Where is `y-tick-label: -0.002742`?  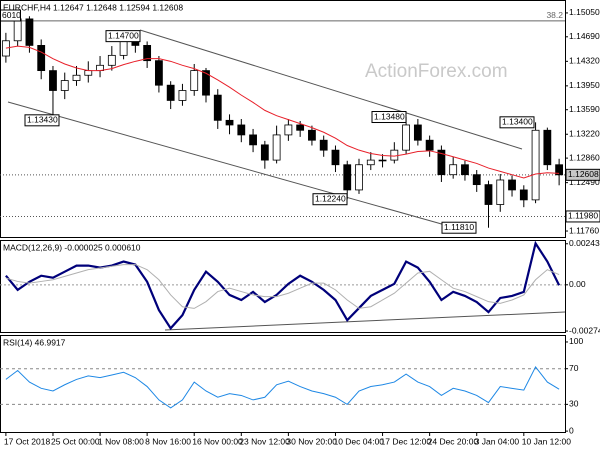 y-tick-label: -0.002742 is located at coordinates (584, 330).